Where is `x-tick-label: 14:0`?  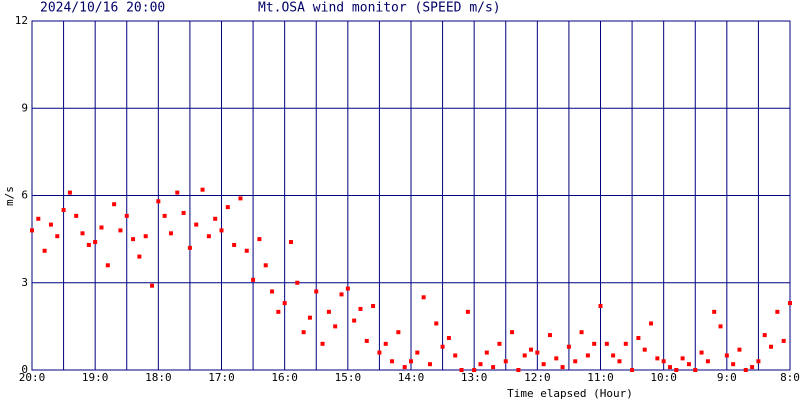 x-tick-label: 14:0 is located at coordinates (411, 377).